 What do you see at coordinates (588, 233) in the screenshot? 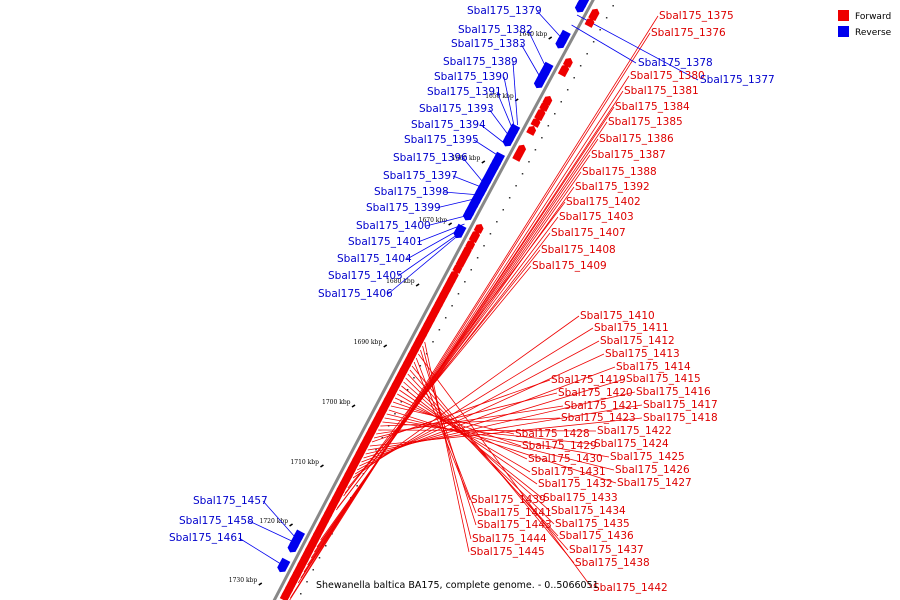
I see `forward-gene-label: Sbal175_1407` at bounding box center [588, 233].